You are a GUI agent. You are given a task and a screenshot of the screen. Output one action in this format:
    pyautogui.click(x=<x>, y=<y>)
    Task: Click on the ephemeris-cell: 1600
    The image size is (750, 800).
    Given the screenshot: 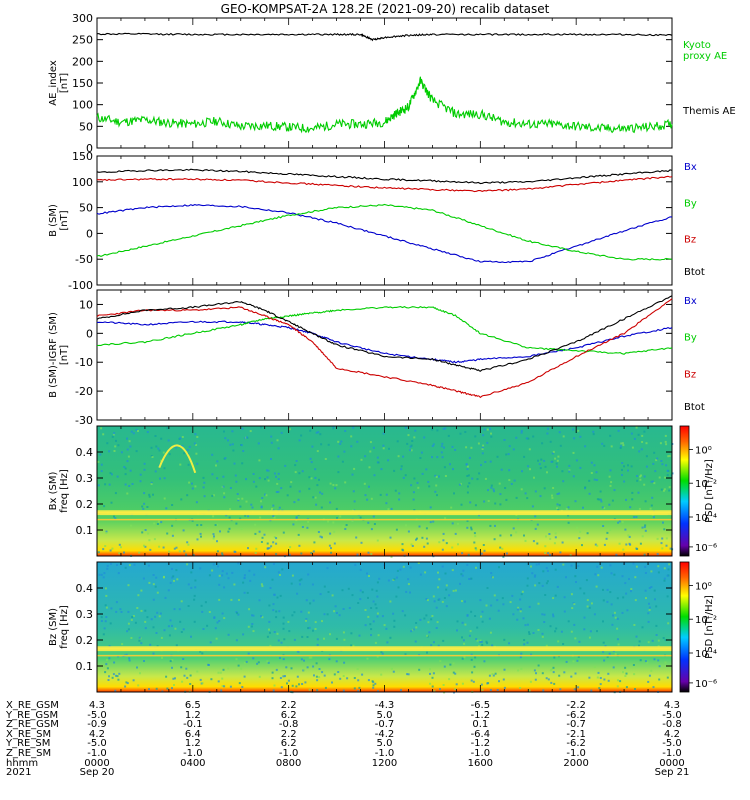 What is the action you would take?
    pyautogui.click(x=480, y=763)
    